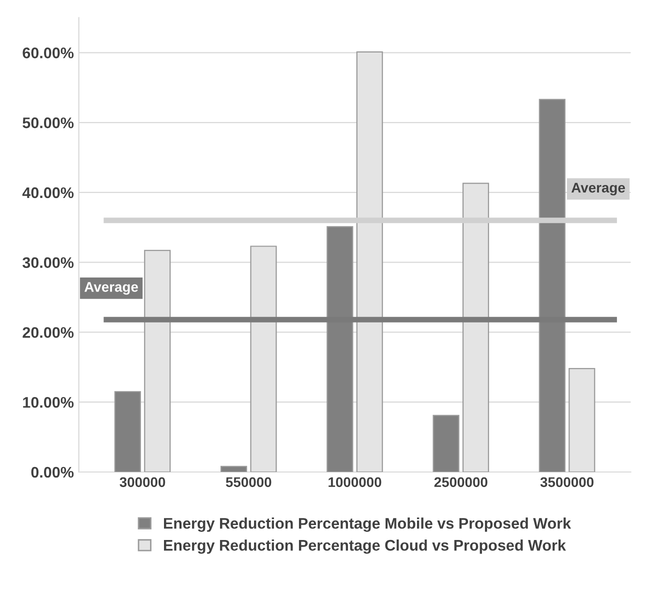 This screenshot has height=590, width=657. Describe the element at coordinates (461, 482) in the screenshot. I see `x-tick-label: 2500000` at that location.